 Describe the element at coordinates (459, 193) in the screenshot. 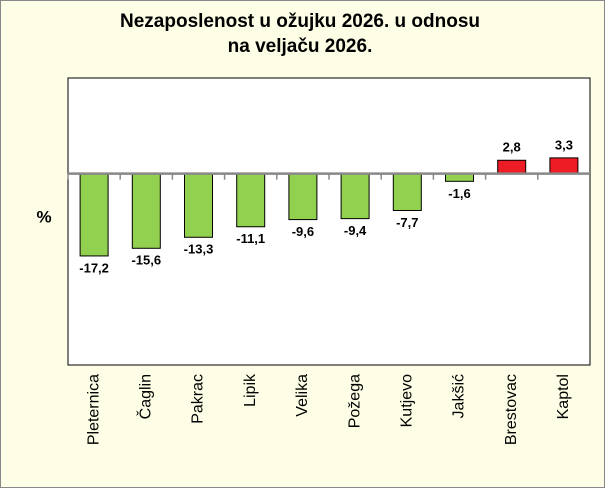

I see `data-label: -1,6` at that location.